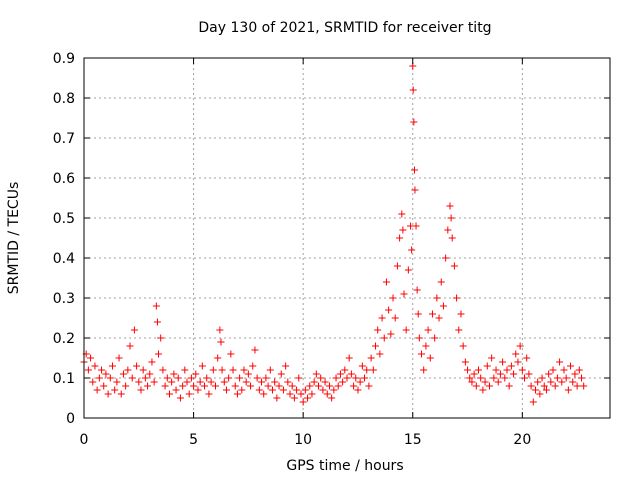  I want to click on x-axis-label: GPS time / hours, so click(344, 466).